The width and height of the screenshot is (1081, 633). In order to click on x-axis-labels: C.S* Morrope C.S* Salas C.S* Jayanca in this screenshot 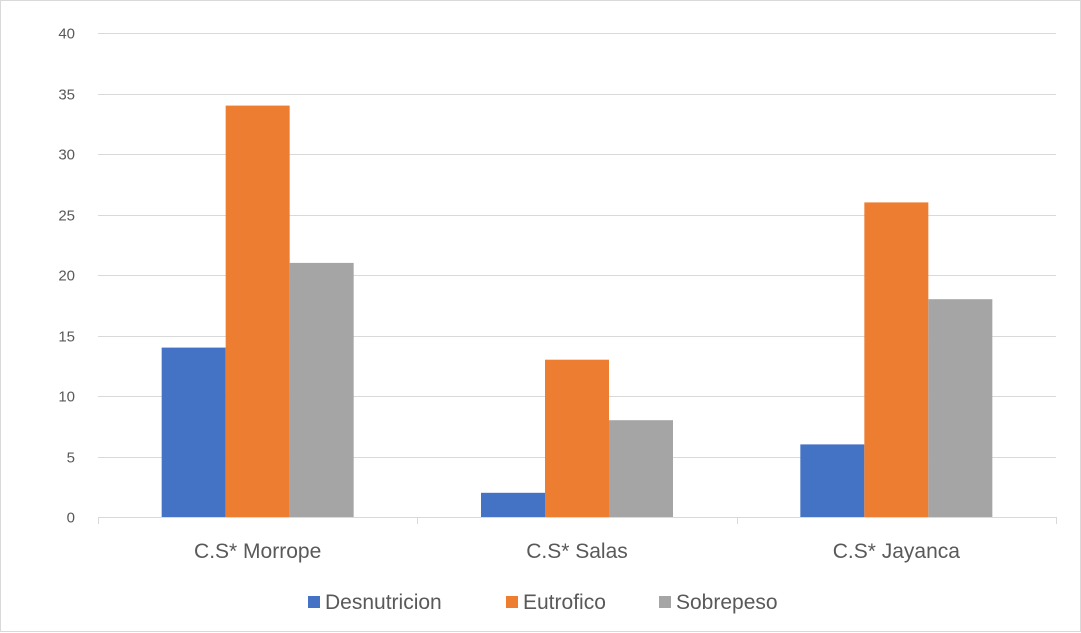, I will do `click(577, 551)`.